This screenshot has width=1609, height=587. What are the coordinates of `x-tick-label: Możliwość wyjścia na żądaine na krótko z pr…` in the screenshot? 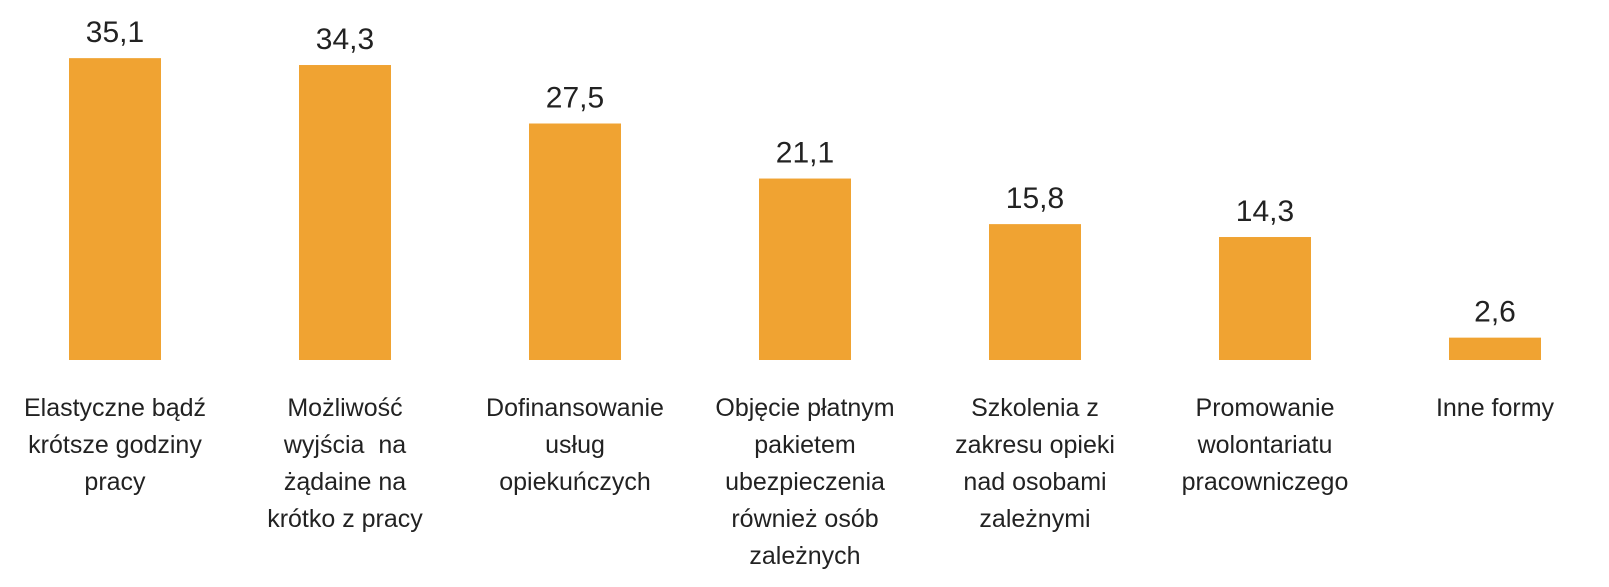 It's located at (345, 463).